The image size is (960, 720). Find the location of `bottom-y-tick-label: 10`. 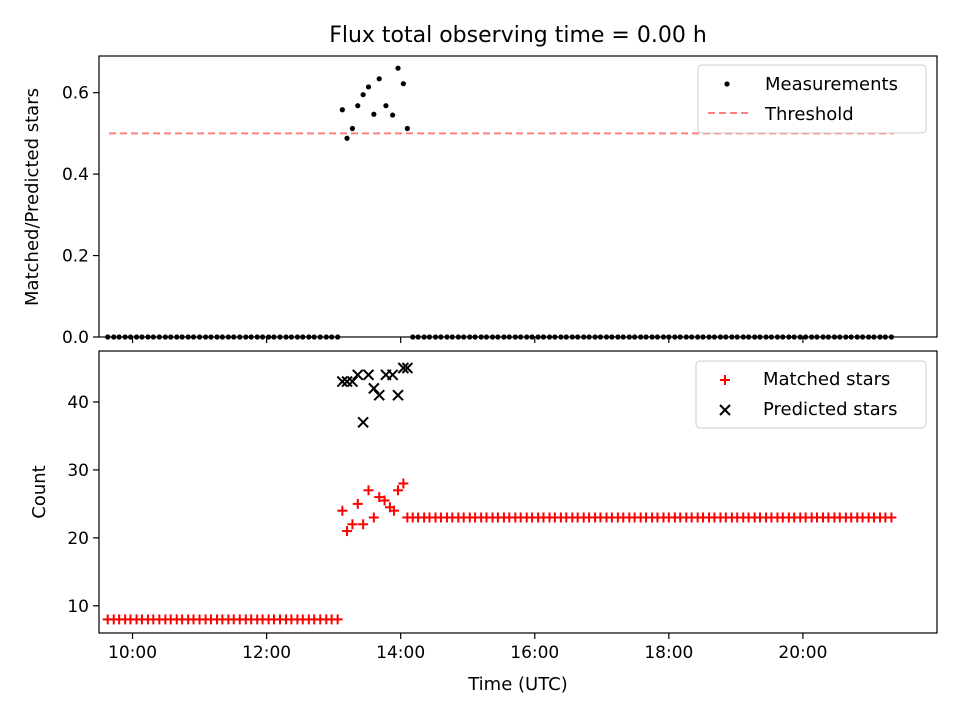

bottom-y-tick-label: 10 is located at coordinates (78, 607).